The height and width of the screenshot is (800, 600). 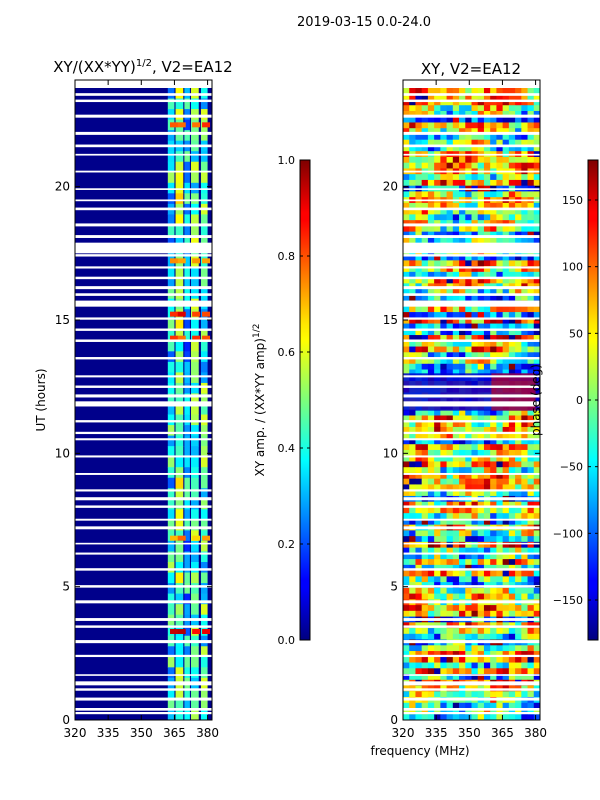 I want to click on phase-ytick-label: 20, so click(x=390, y=187).